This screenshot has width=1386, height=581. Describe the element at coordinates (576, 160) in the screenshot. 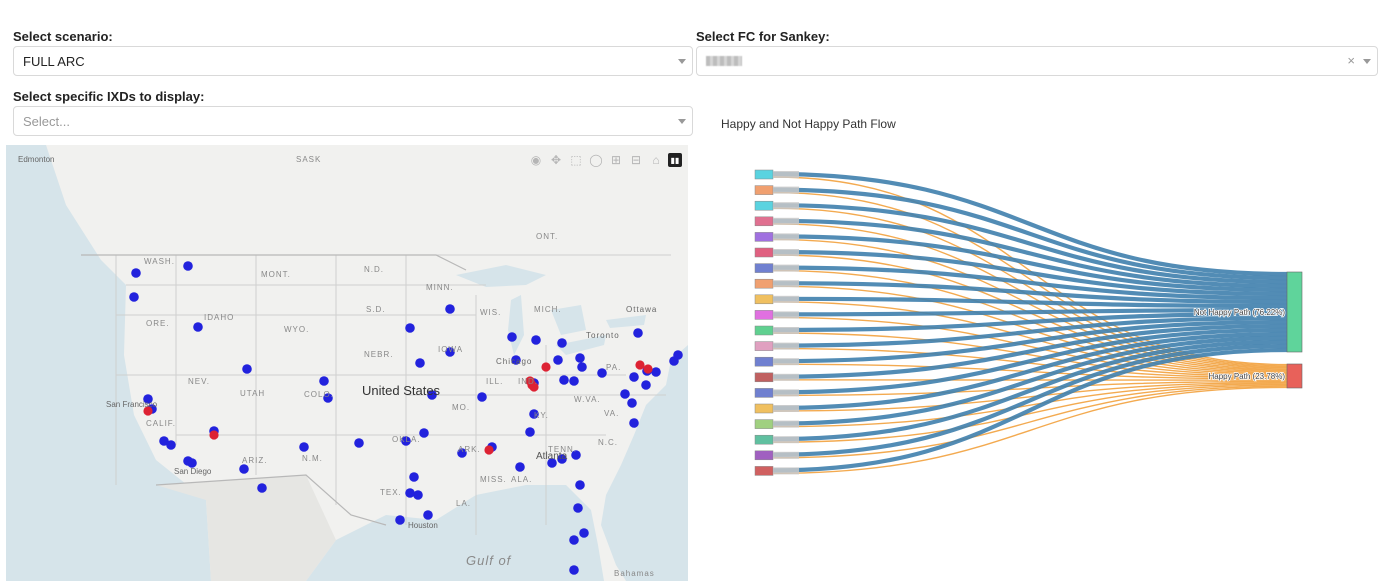

I see `box-select-icon: ⬚` at that location.